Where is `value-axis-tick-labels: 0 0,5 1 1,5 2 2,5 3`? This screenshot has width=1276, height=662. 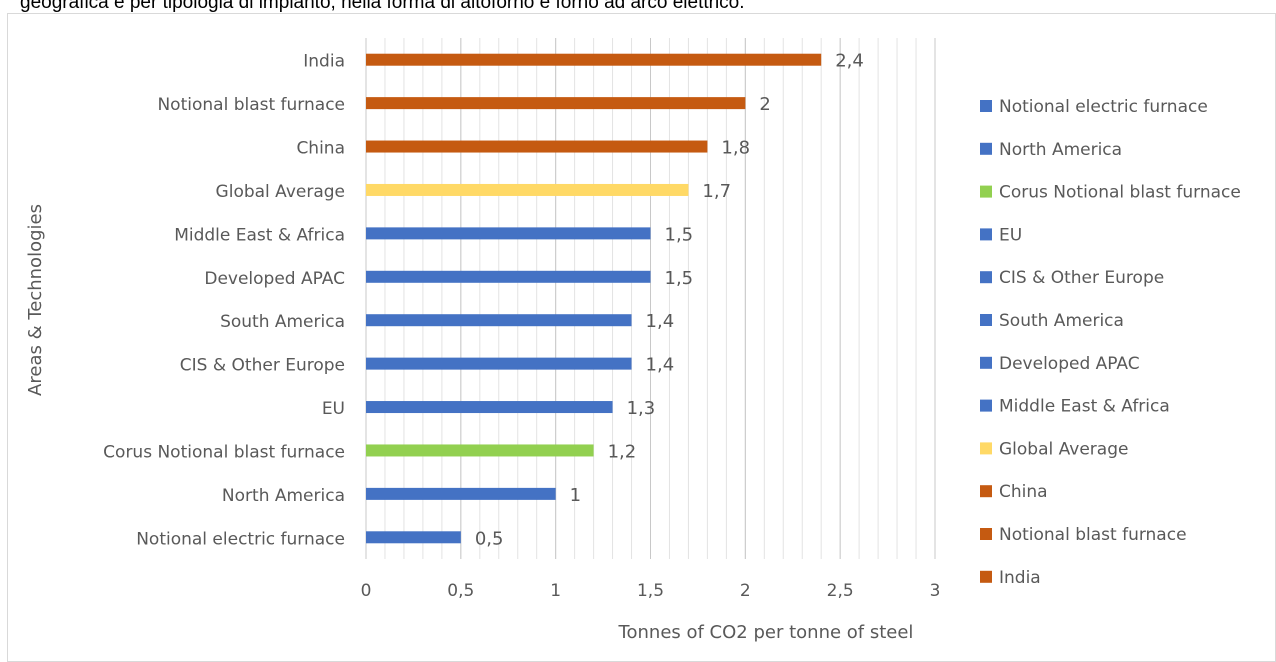 value-axis-tick-labels: 0 0,5 1 1,5 2 2,5 3 is located at coordinates (651, 591).